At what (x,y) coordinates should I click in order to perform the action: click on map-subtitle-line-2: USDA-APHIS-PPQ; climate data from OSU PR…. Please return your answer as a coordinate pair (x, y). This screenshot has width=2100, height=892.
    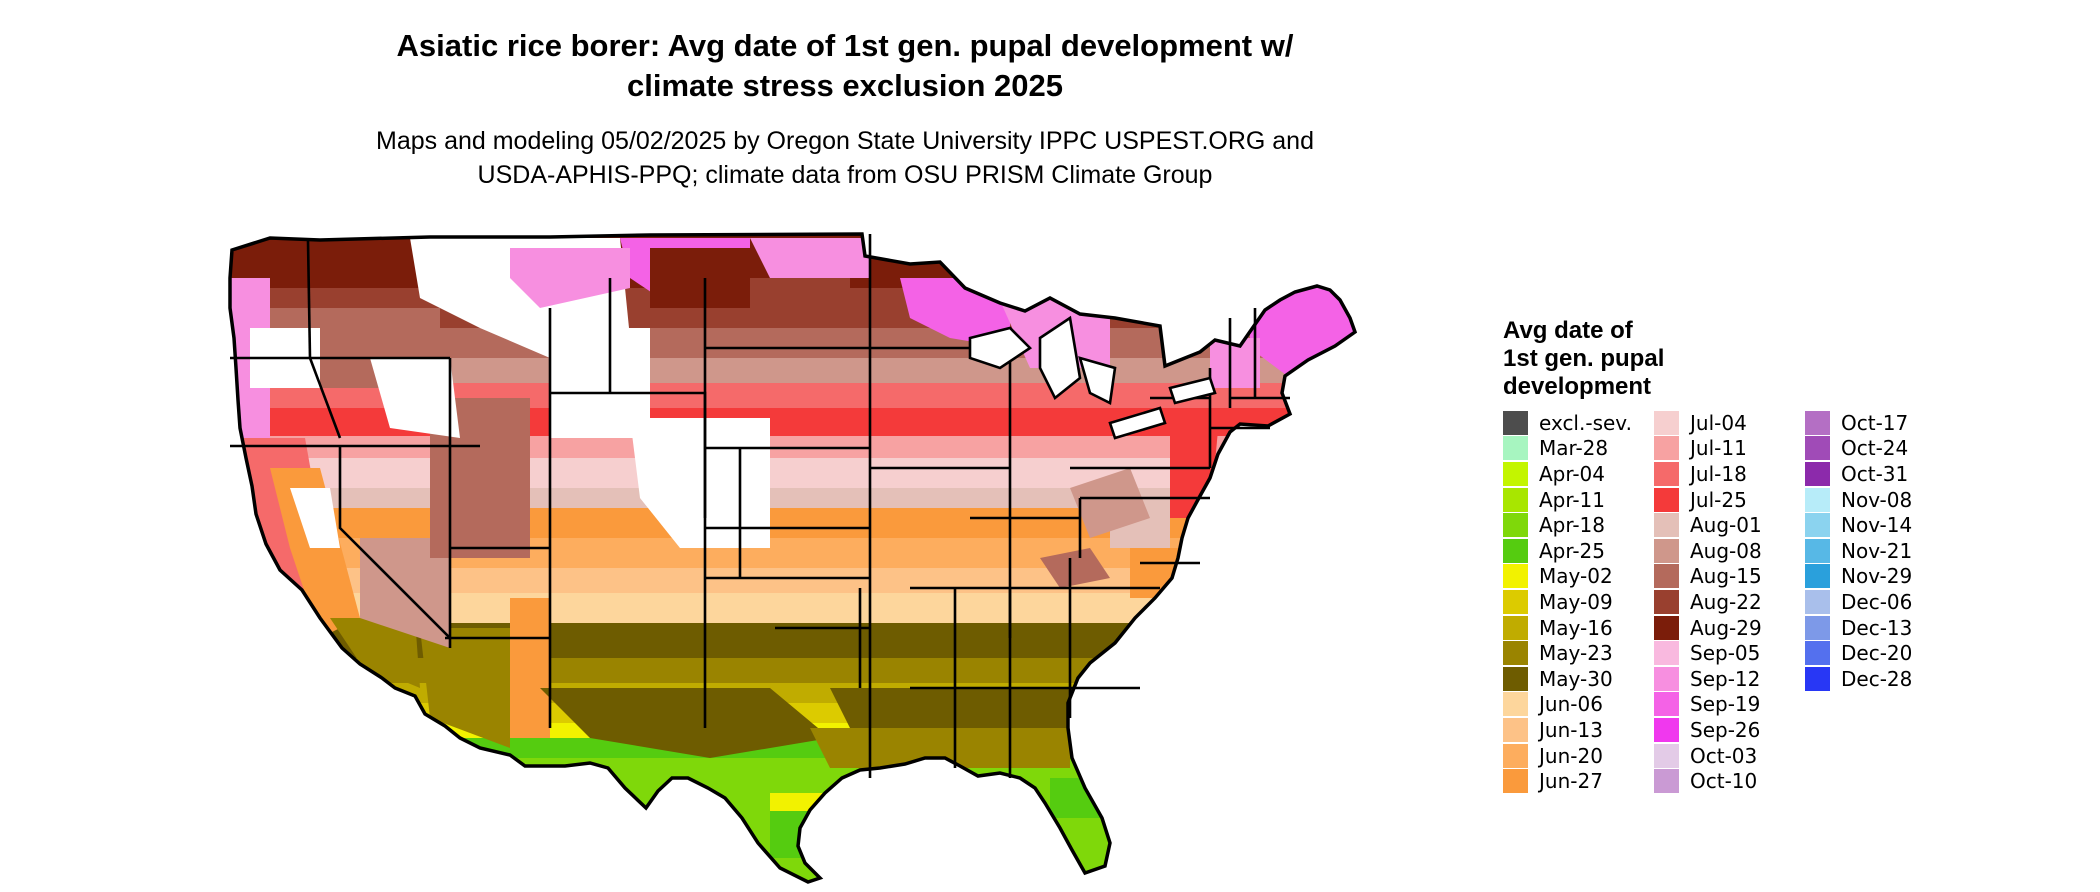
    Looking at the image, I should click on (845, 175).